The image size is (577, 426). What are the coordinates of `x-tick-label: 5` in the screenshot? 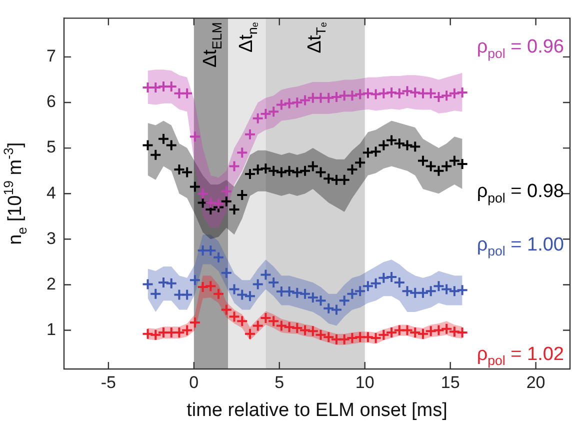 It's located at (279, 382).